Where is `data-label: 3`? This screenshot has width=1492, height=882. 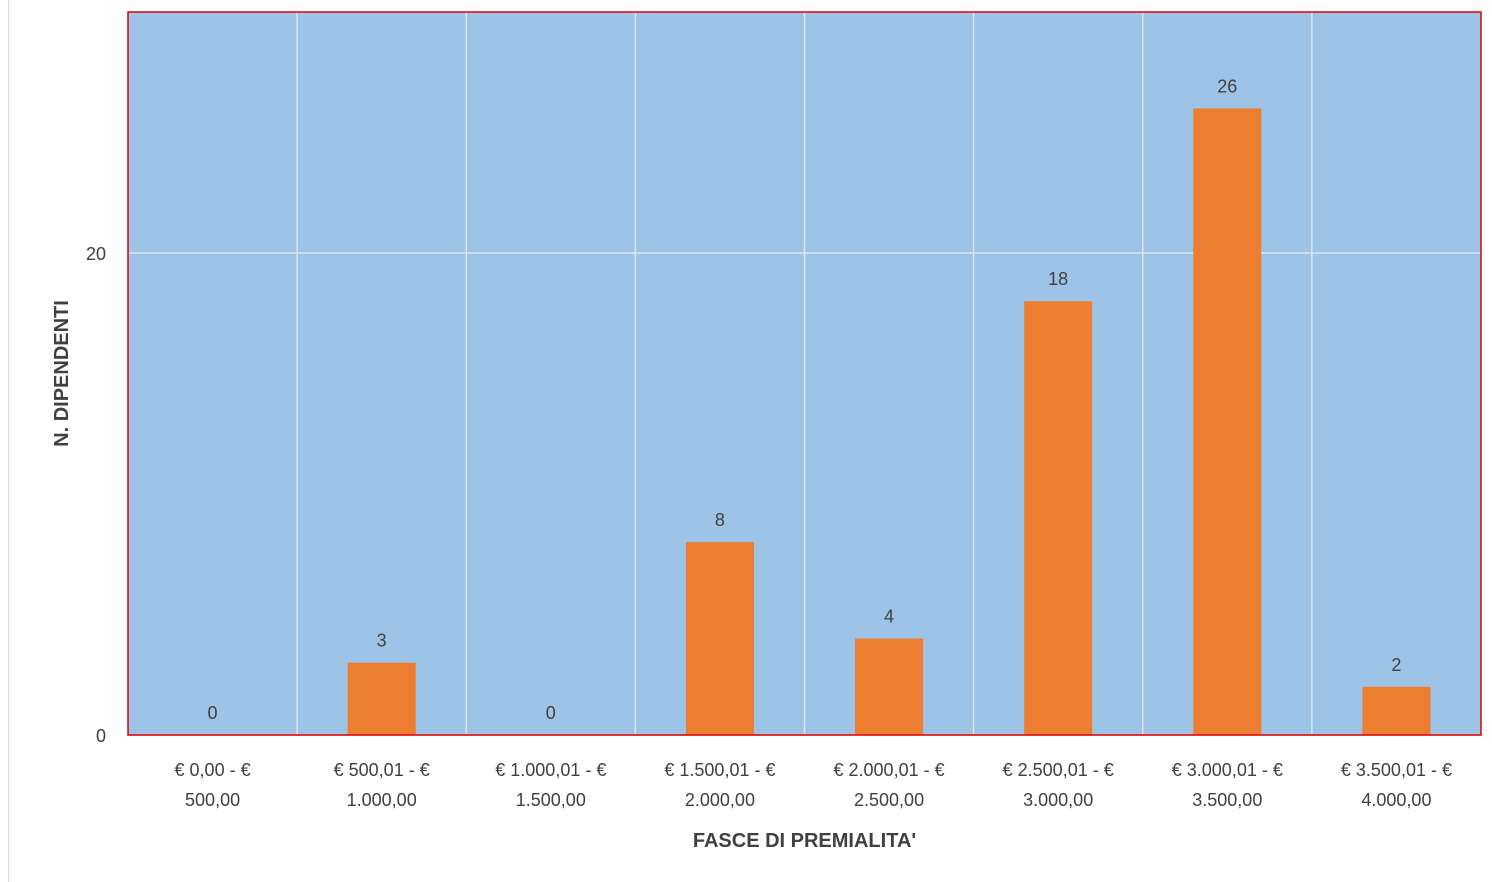 data-label: 3 is located at coordinates (382, 641).